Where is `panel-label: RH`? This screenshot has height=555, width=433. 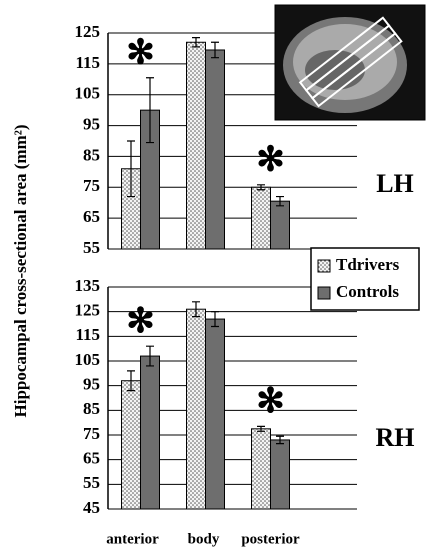
panel-label: RH is located at coordinates (395, 437).